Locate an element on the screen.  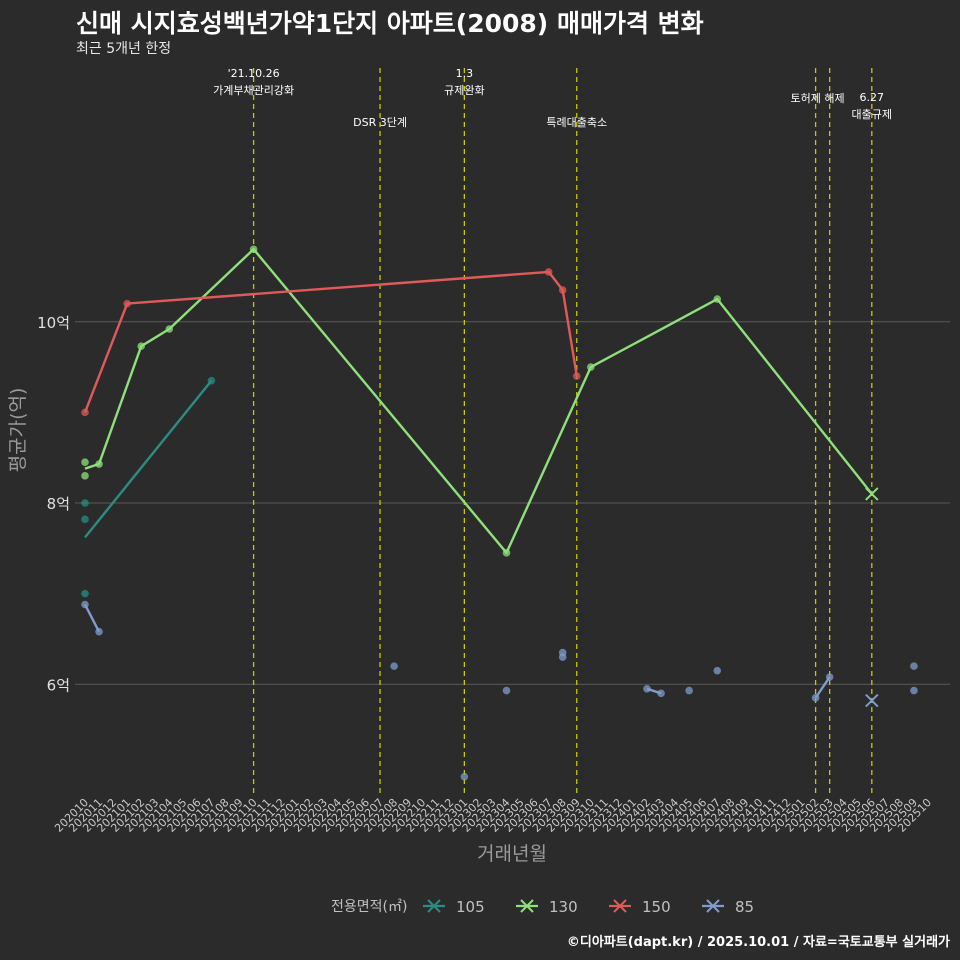
legend: 전용면적(㎡) 105 130 150 85 is located at coordinates (542, 907).